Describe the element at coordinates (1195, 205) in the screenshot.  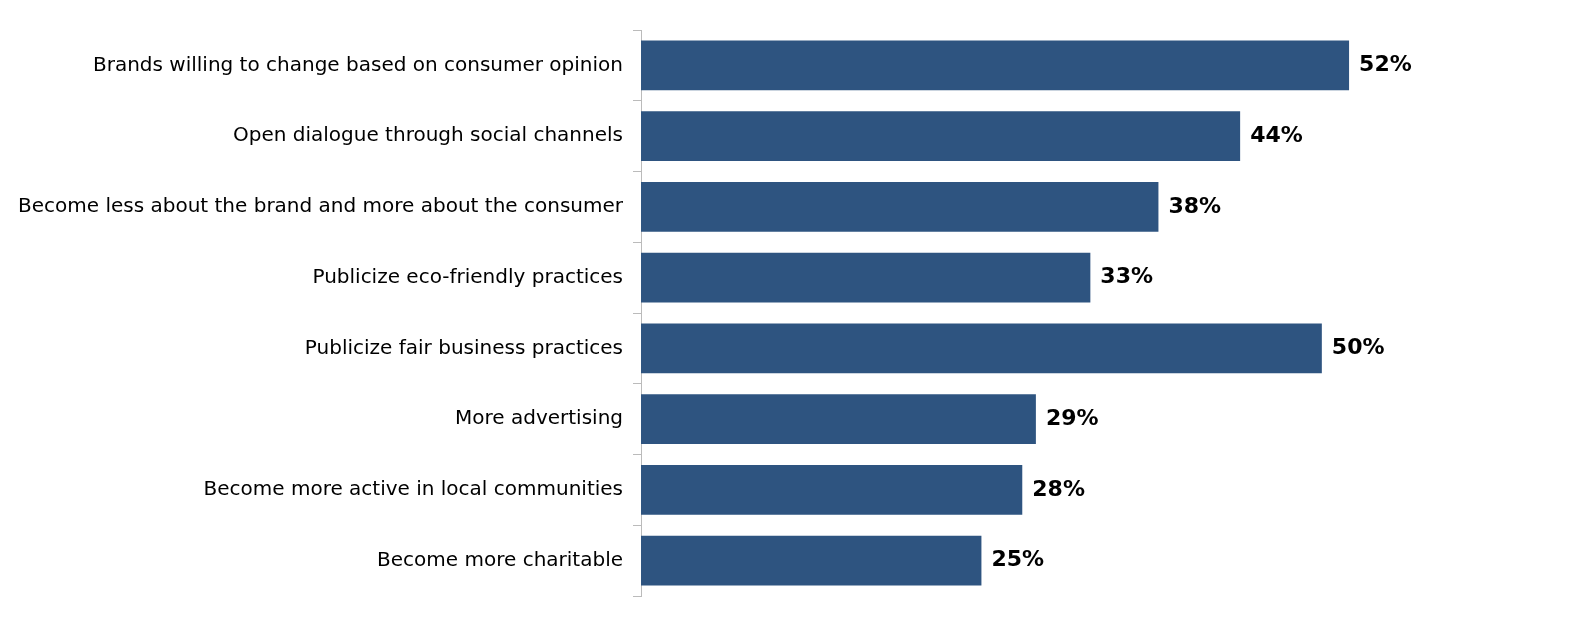
I see `data-label: 38%` at that location.